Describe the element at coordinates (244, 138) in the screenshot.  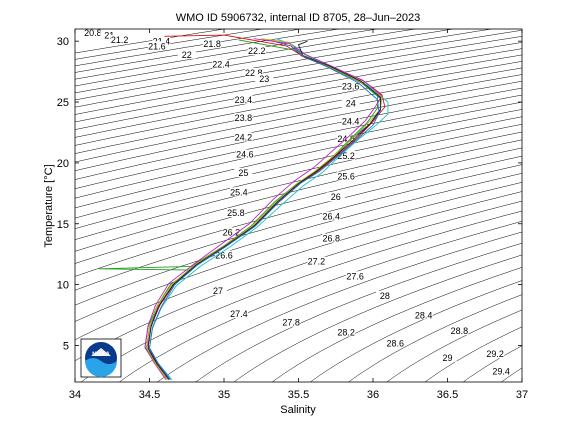
I see `isopycnal-label: 24.2` at that location.